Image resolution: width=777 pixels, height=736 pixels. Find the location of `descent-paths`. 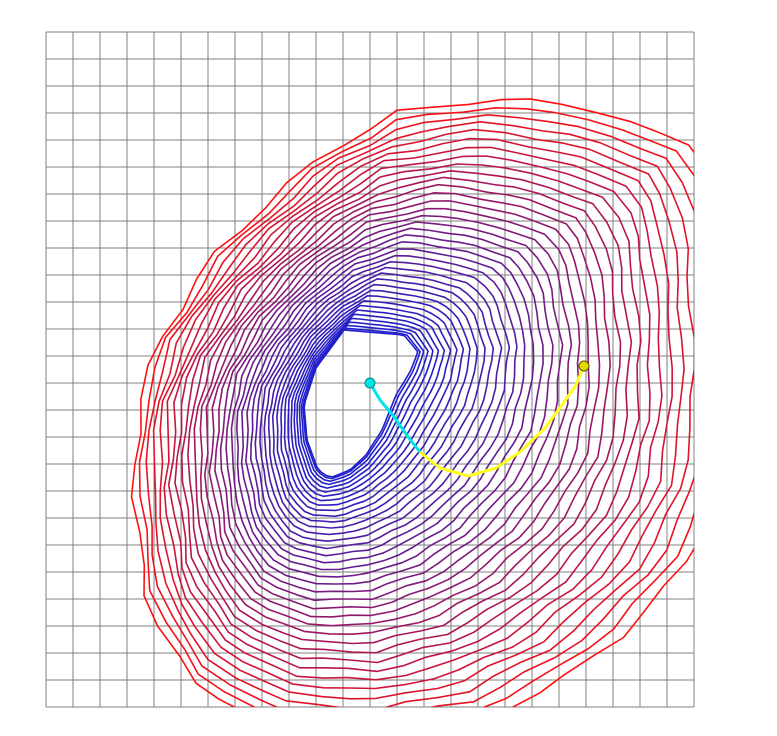

descent-paths is located at coordinates (477, 419).